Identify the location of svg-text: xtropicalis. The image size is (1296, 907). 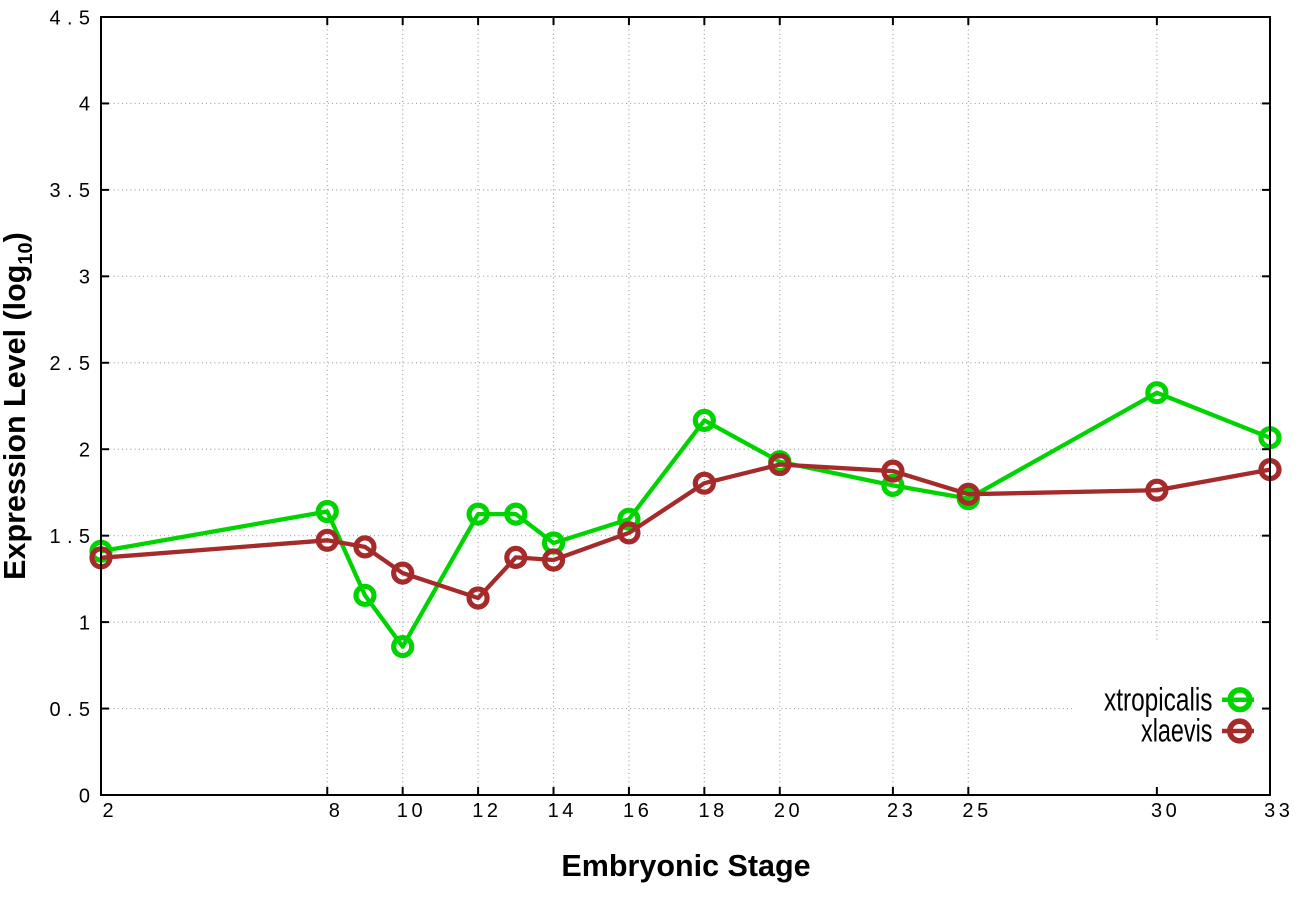
(1158, 700).